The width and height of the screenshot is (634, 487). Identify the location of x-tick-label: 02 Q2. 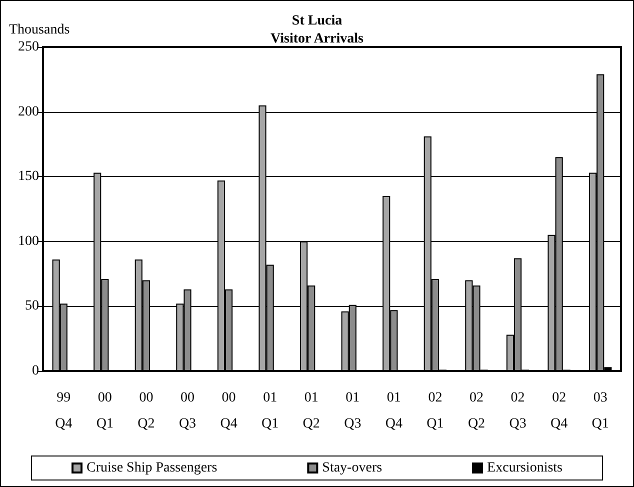
(477, 411).